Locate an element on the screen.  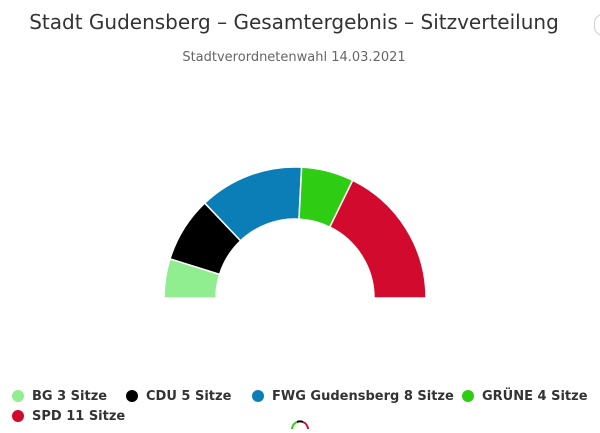
chart-subtitle: Stadtverordnetenwahl 14.03.2021 is located at coordinates (294, 57).